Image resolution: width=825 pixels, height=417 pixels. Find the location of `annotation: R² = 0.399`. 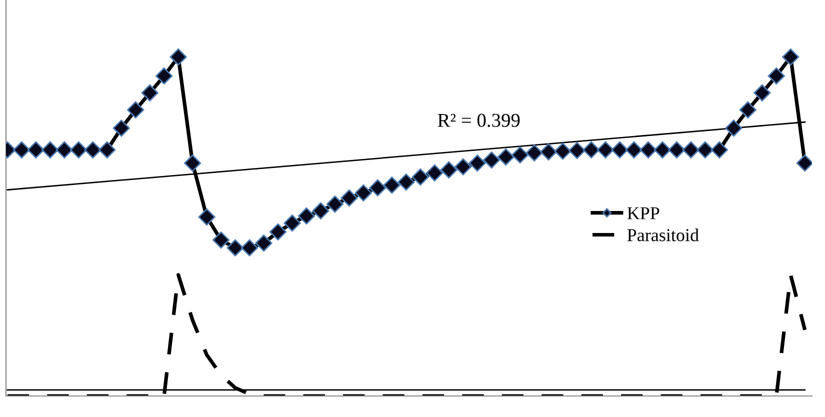

annotation: R² = 0.399 is located at coordinates (479, 120).